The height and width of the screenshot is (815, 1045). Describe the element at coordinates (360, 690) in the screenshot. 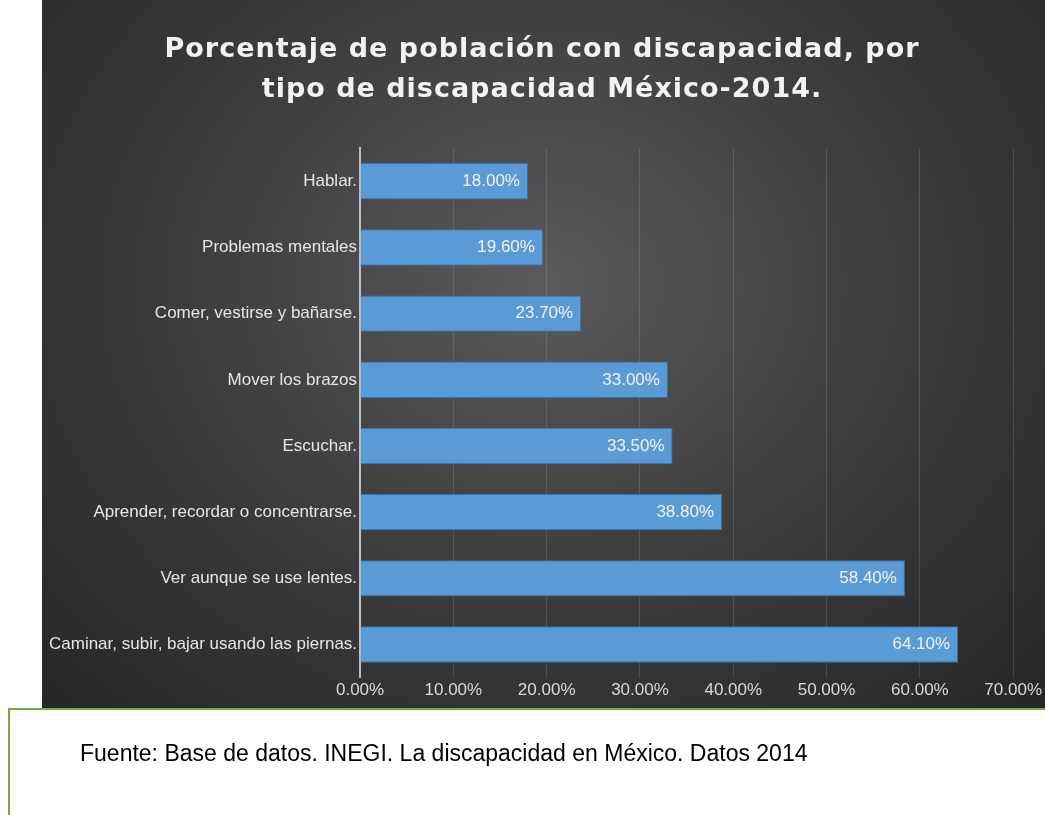

I see `x-tick-label: 0.00%` at that location.